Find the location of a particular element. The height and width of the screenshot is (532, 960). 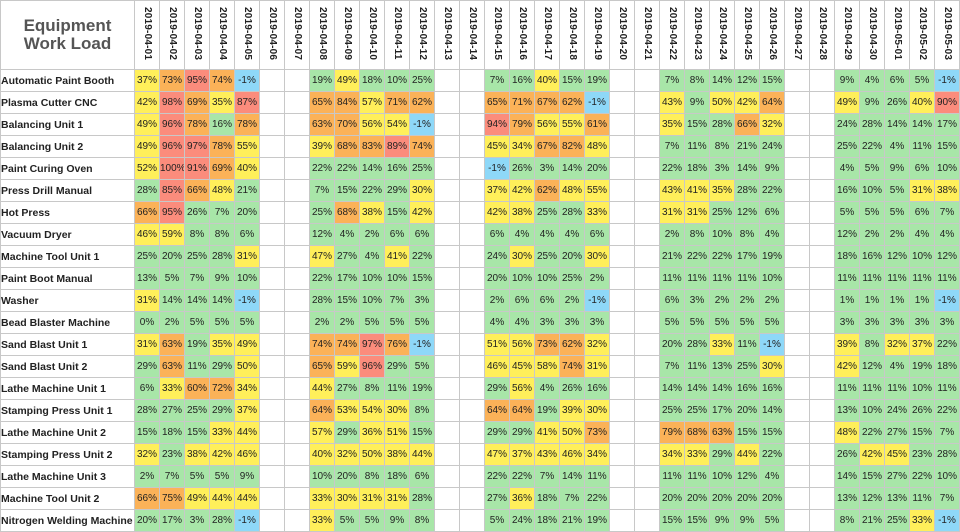

date-header: 2019-04-27 is located at coordinates (797, 35).